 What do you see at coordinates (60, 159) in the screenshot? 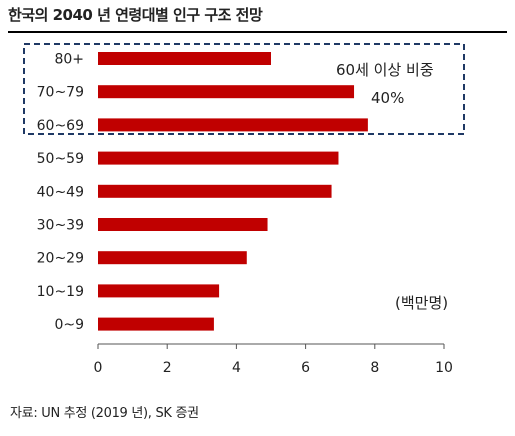
I see `category-label-50~59: 50~59` at bounding box center [60, 159].